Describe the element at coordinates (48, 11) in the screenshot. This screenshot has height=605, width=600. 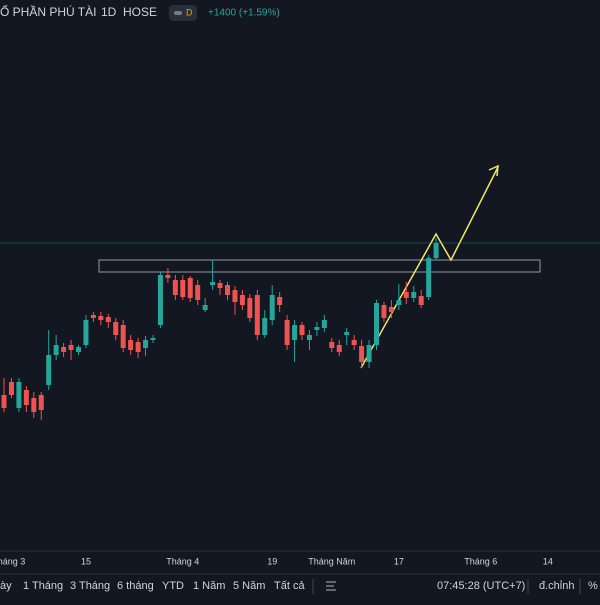
I see `symbol-title: Ổ PHẦN PHÚ TÀI` at that location.